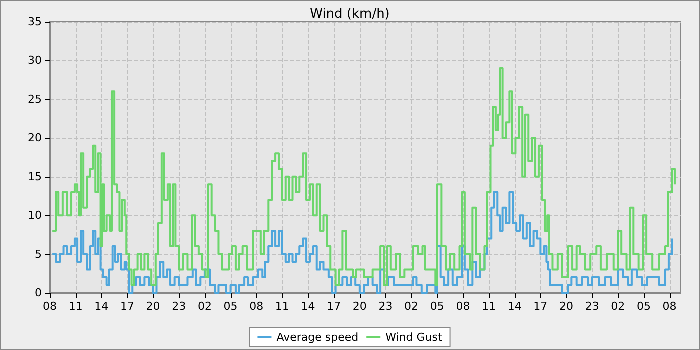 The height and width of the screenshot is (350, 700). I want to click on chart-title: Wind (km/h), so click(350, 14).